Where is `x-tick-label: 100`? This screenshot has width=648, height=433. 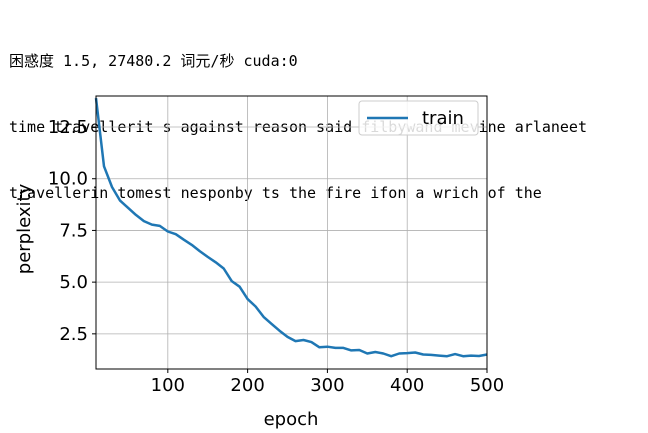
x-tick-label: 100 is located at coordinates (168, 385).